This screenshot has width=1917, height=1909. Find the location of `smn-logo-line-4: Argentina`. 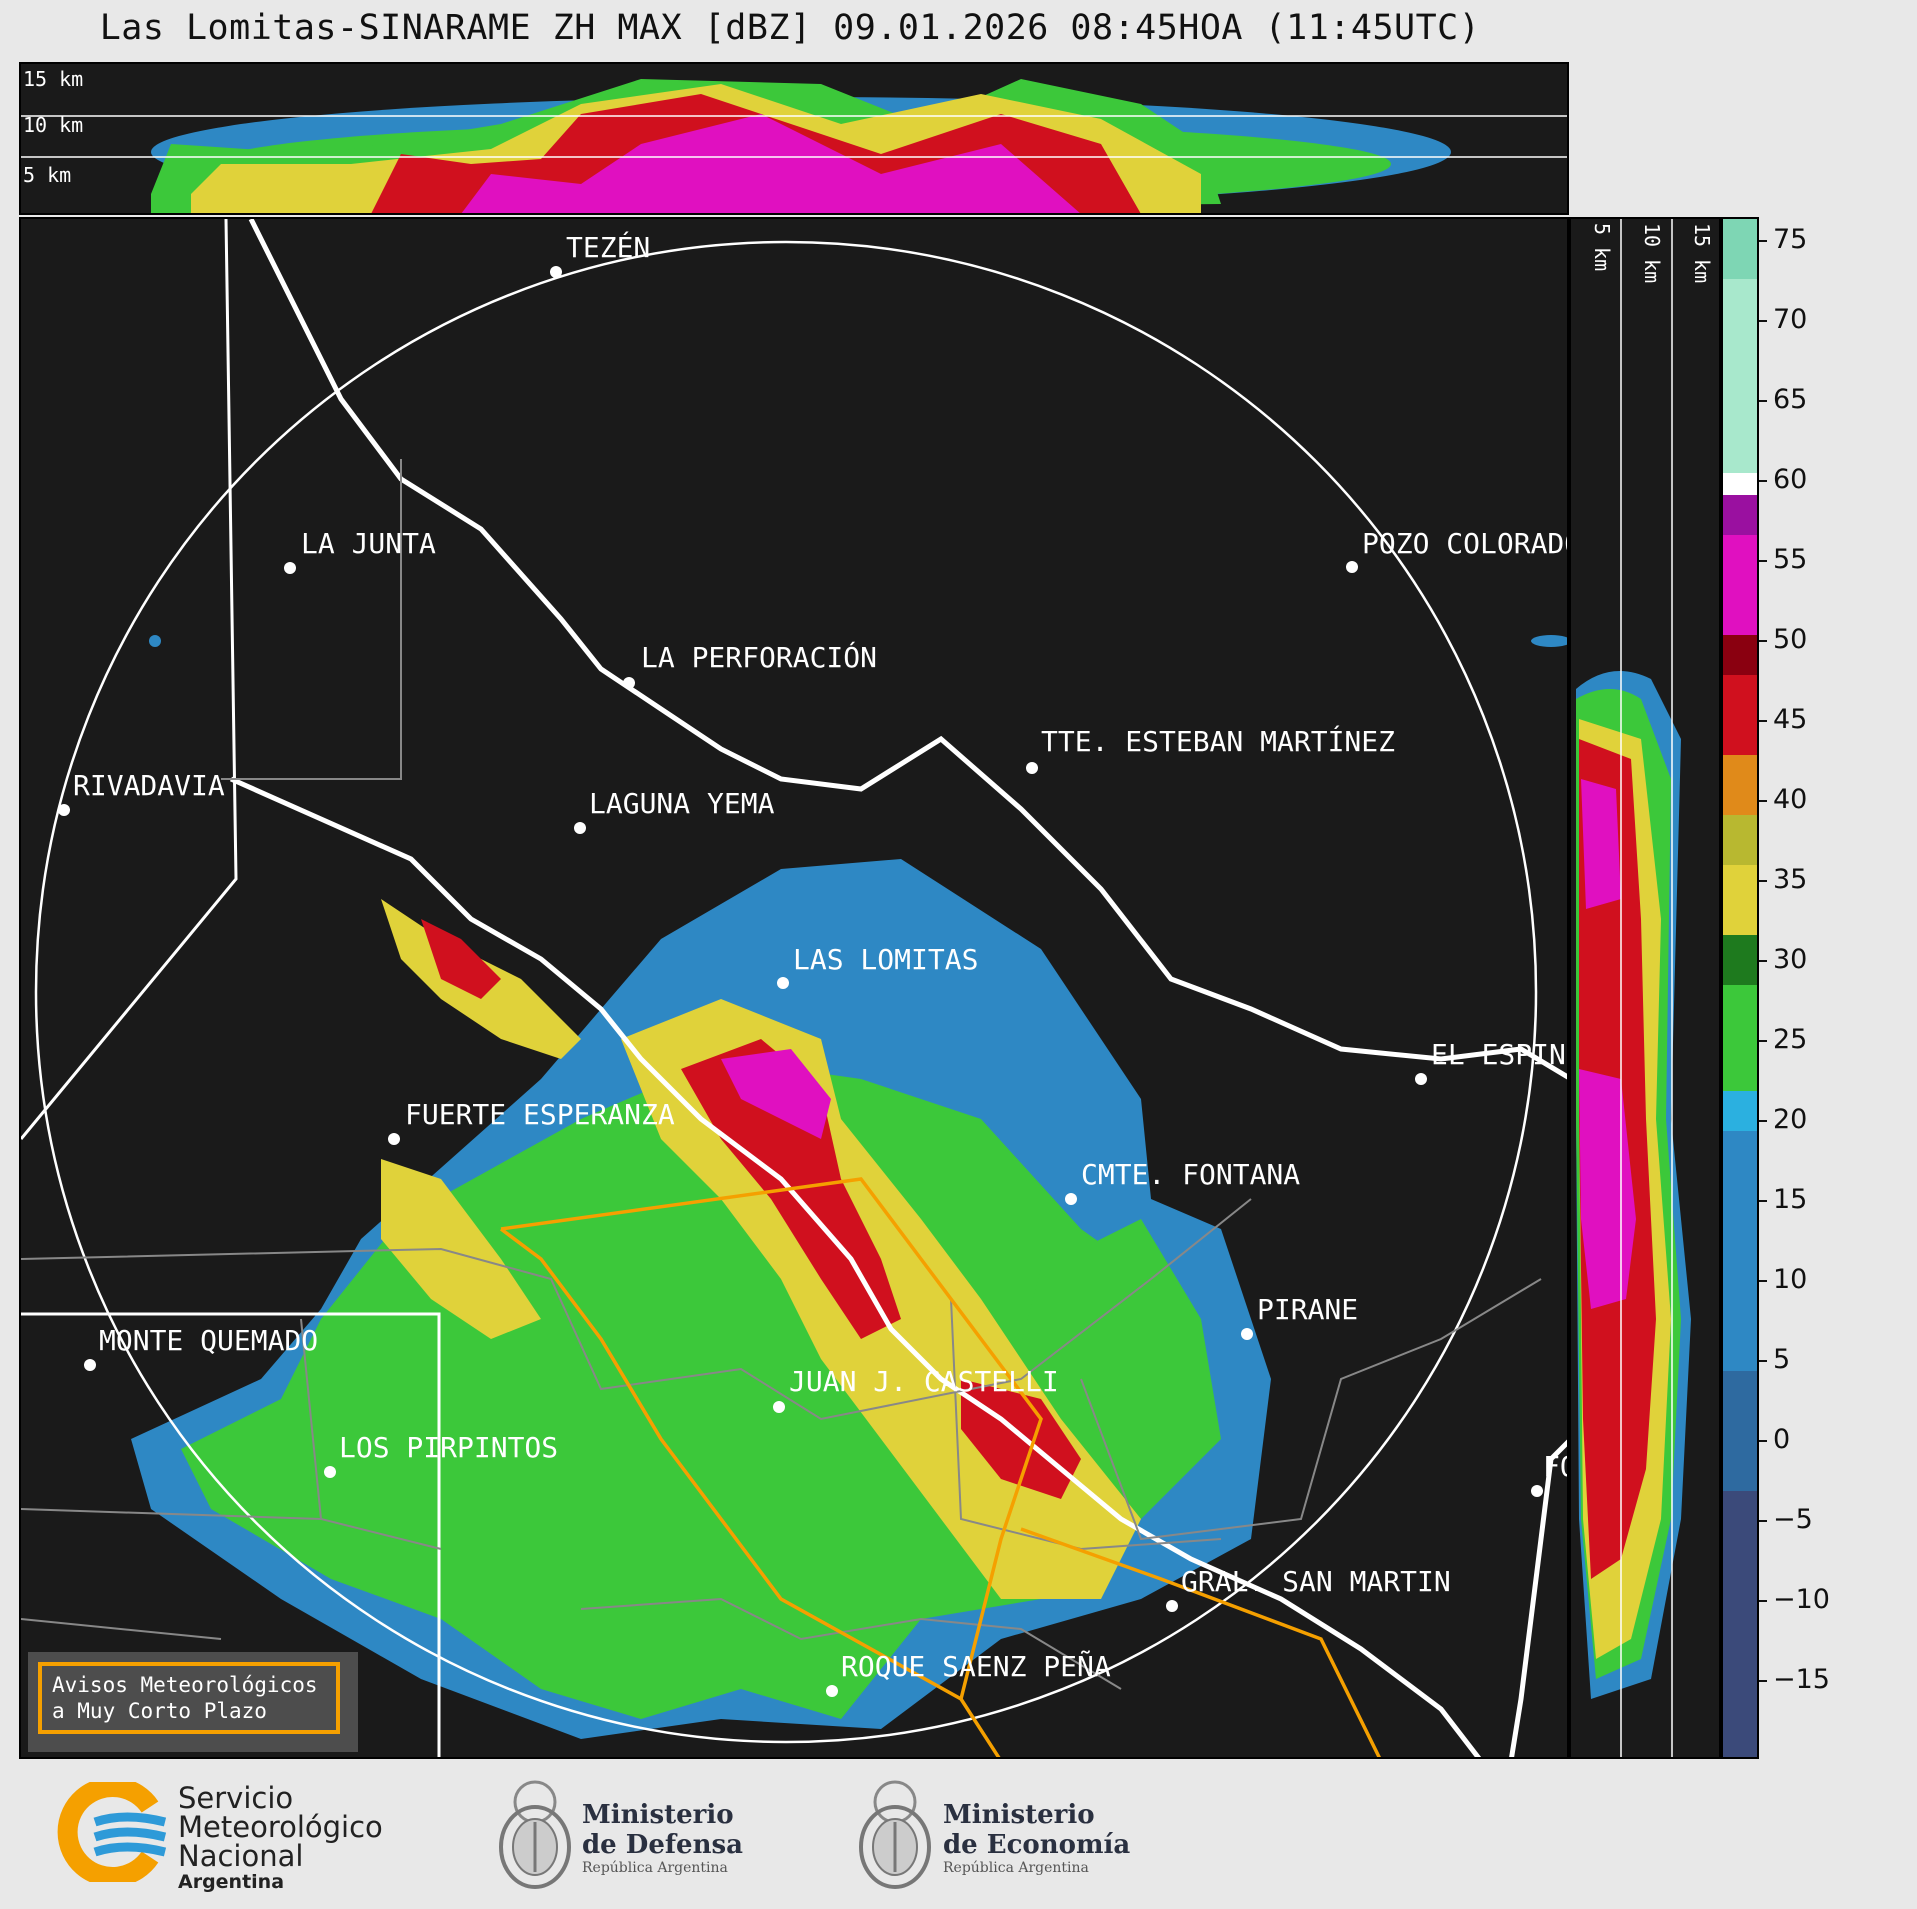

smn-logo-line-4: Argentina is located at coordinates (231, 1882).